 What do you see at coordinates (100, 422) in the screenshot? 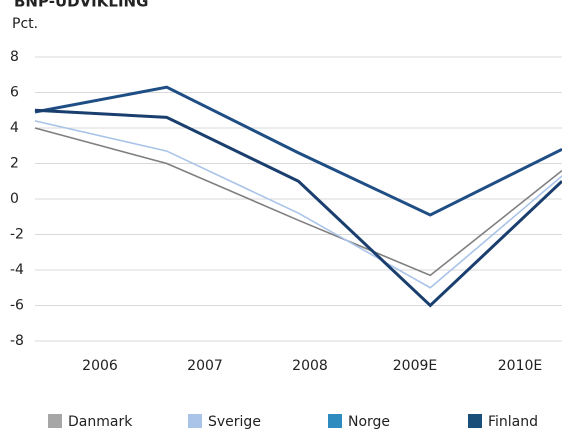
I see `legend-label: Danmark` at bounding box center [100, 422].